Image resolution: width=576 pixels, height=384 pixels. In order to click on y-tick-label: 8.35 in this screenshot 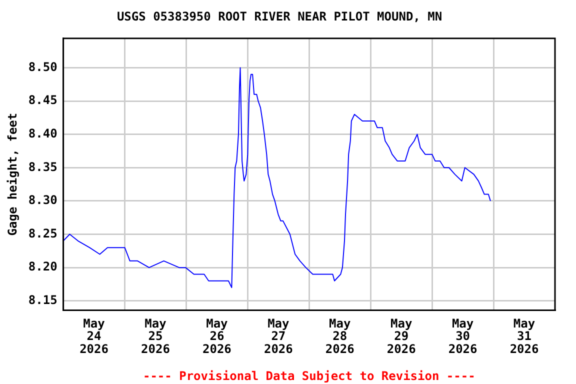, I will do `click(43, 167)`.